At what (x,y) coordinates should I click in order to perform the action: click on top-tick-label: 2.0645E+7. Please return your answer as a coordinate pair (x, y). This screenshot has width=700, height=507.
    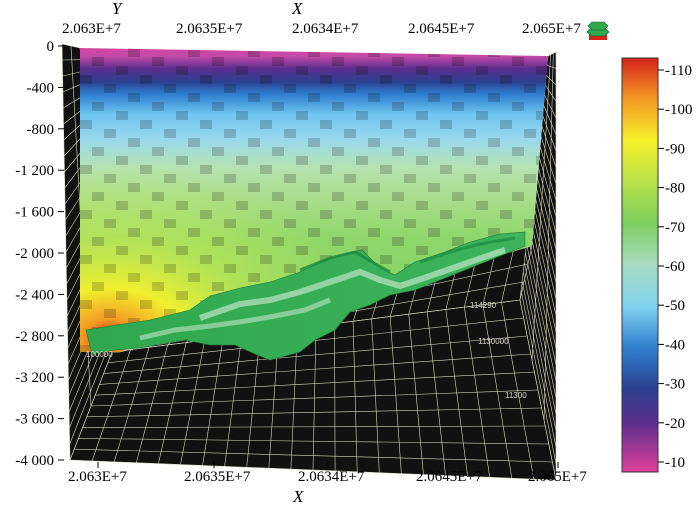
    Looking at the image, I should click on (441, 29).